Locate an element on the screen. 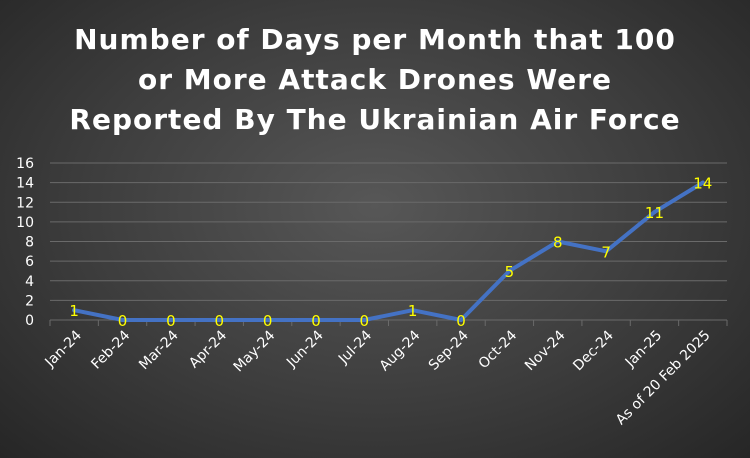 Image resolution: width=750 pixels, height=458 pixels. x-tick-label: Feb-24 is located at coordinates (110, 349).